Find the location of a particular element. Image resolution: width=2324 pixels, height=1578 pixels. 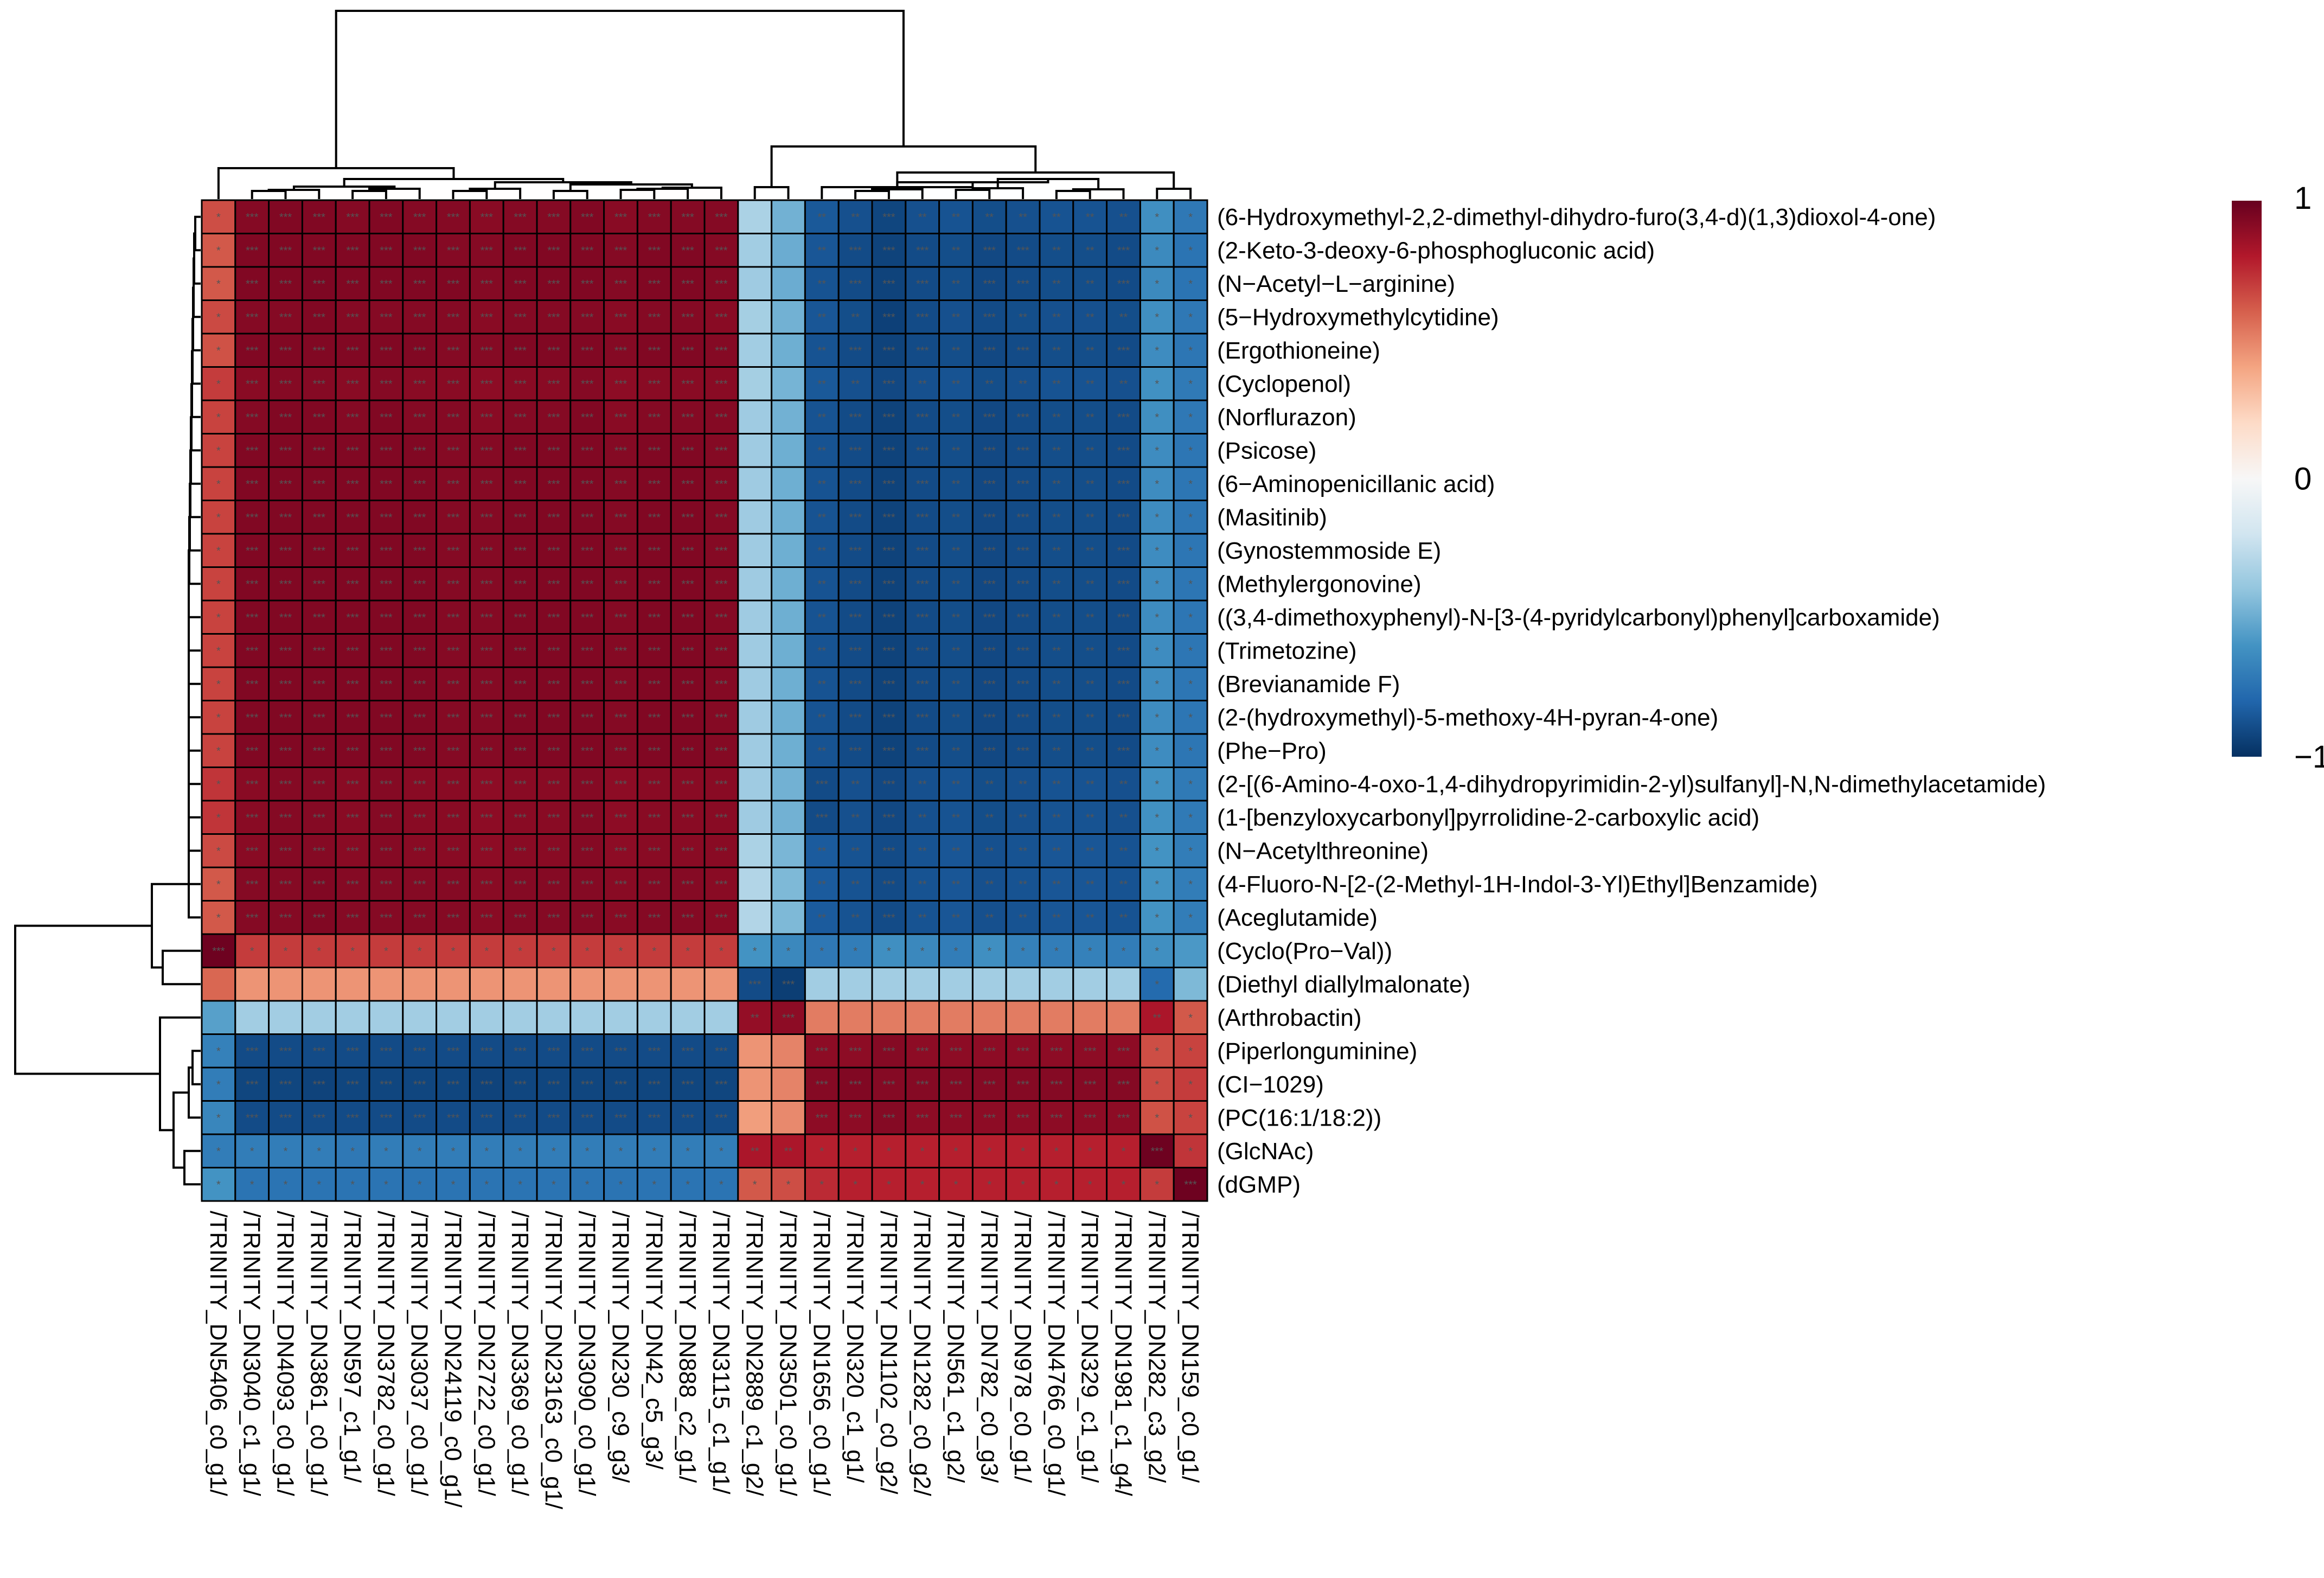

column-label: /TRINITY_DN4766_c0_g1/ is located at coordinates (1056, 1354).